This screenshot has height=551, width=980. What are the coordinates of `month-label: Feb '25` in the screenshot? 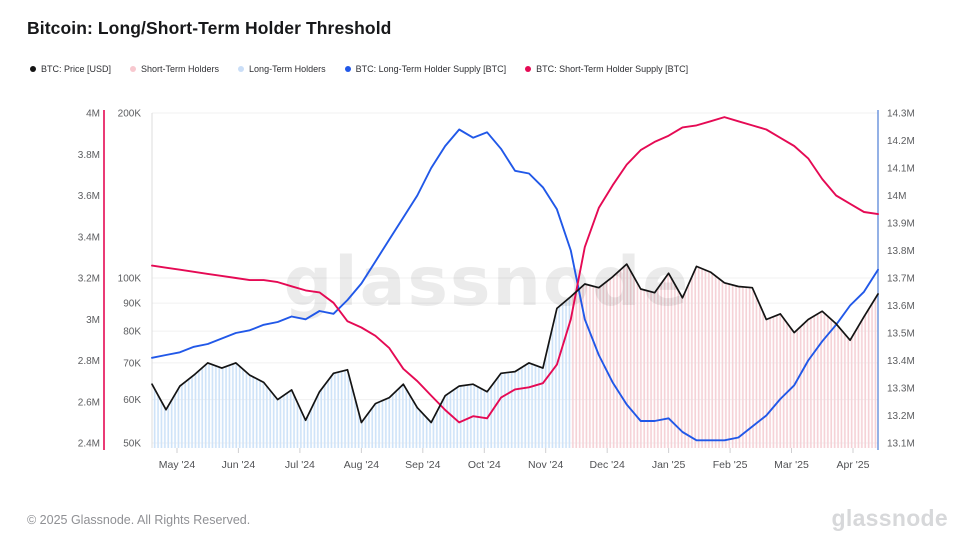 It's located at (730, 465).